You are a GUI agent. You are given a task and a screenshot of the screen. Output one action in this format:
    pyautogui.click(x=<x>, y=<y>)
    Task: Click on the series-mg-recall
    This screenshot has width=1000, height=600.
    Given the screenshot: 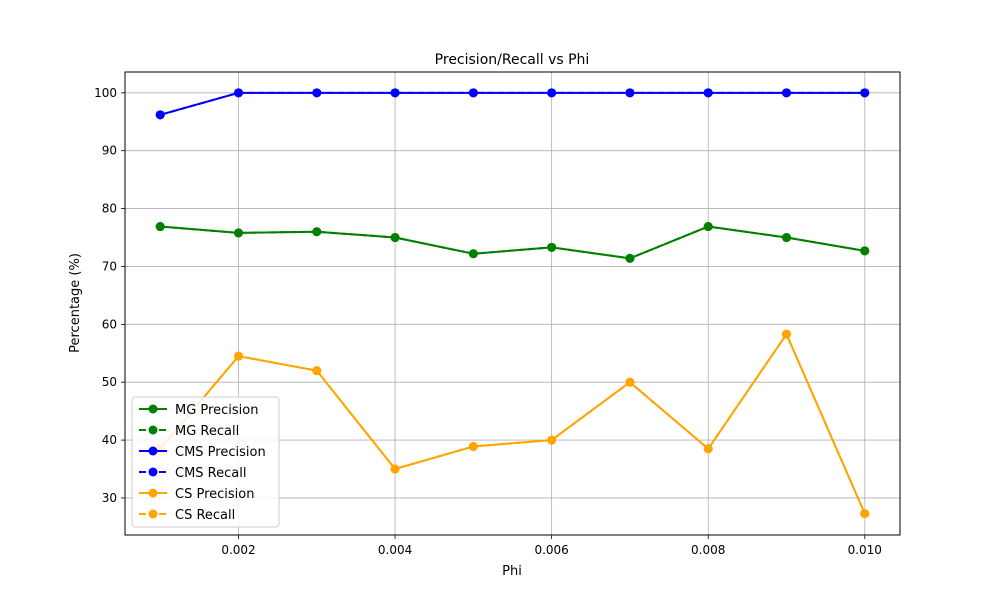 What is the action you would take?
    pyautogui.click(x=512, y=242)
    